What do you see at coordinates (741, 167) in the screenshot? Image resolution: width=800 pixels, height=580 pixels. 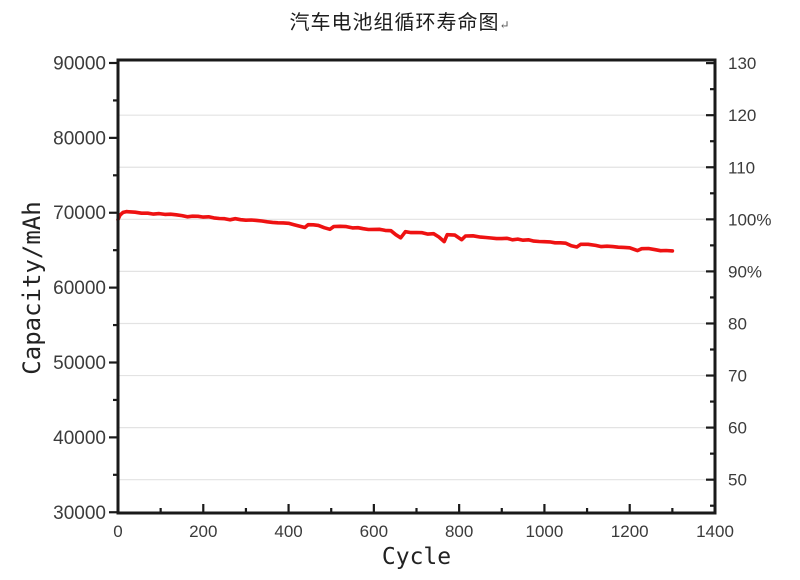 I see `right-tick-label: 110` at bounding box center [741, 167].